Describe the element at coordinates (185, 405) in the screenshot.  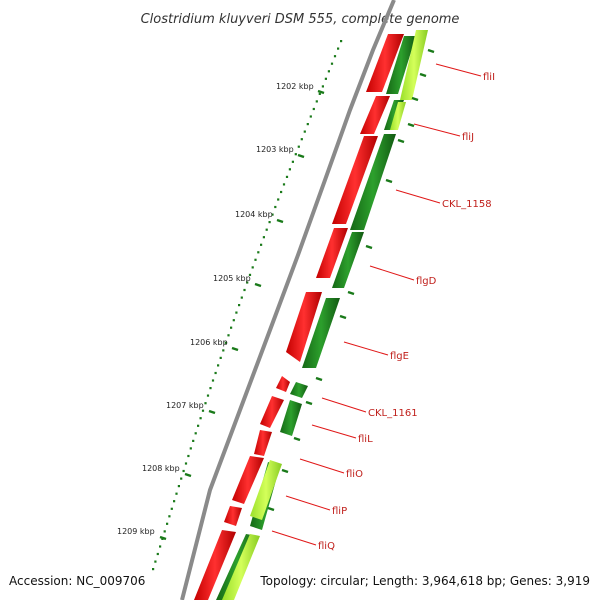
I see `tick-label: 1207 kbp` at that location.